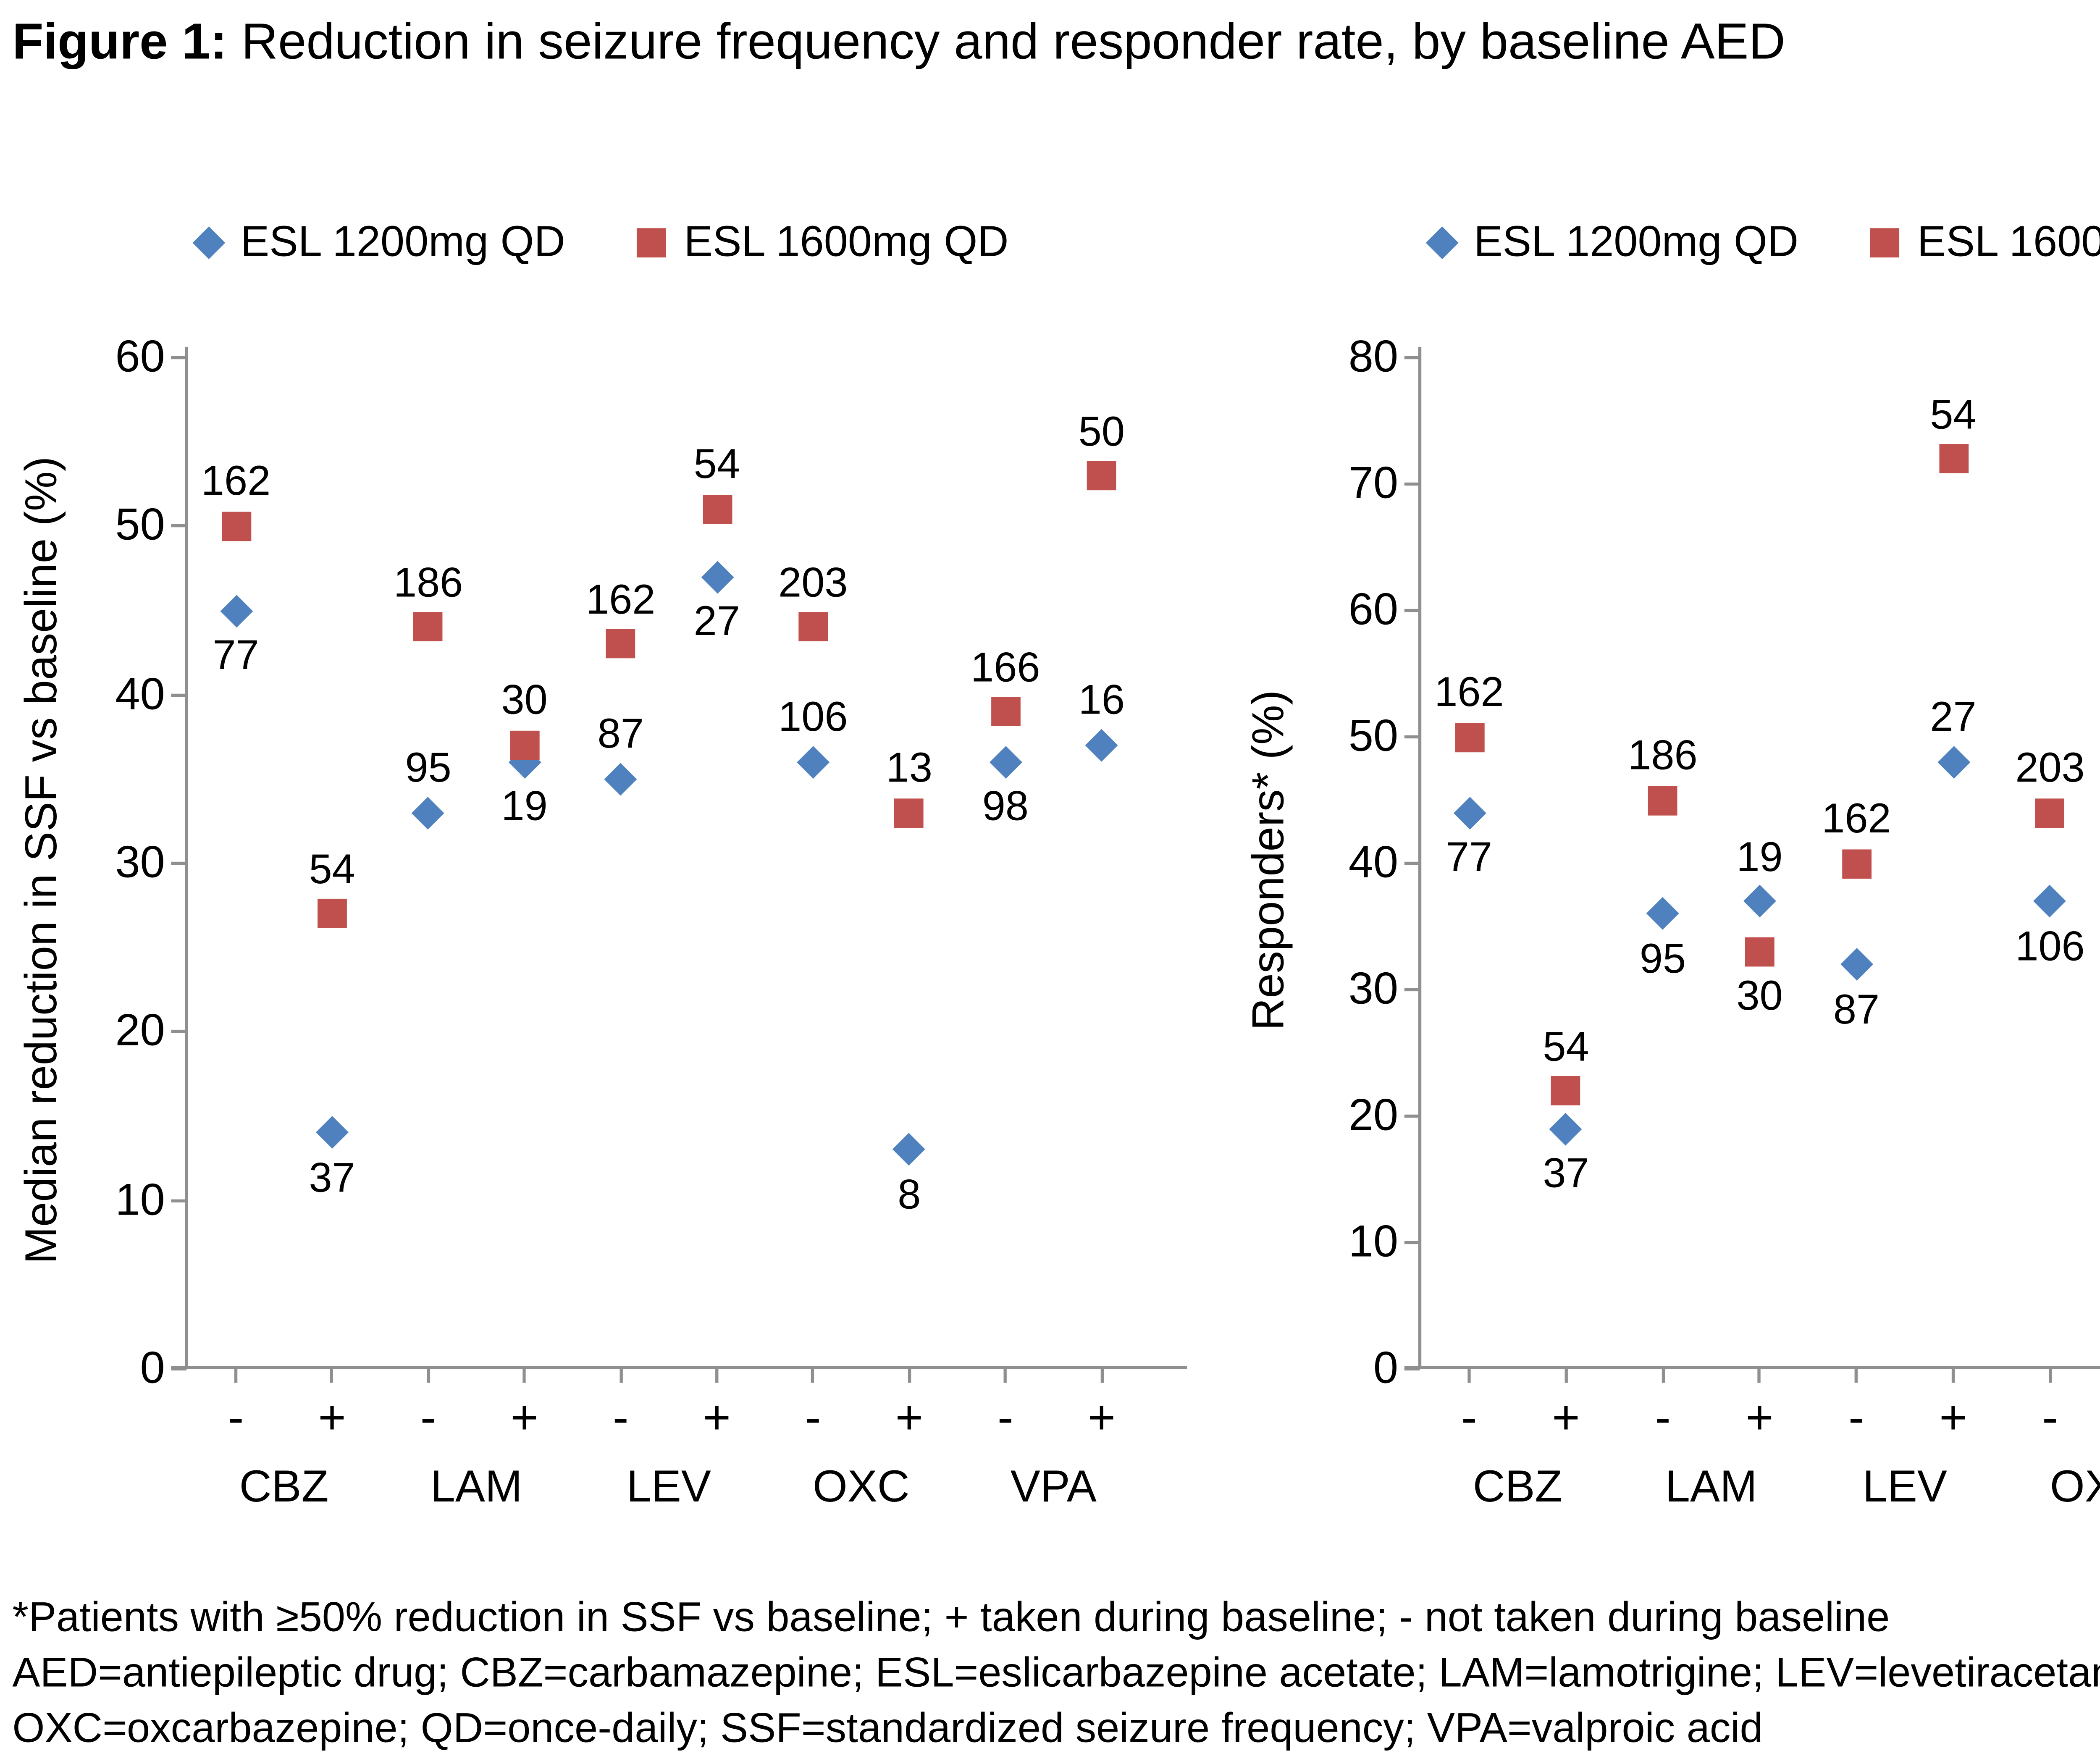 The width and height of the screenshot is (2100, 1756). What do you see at coordinates (1053, 1488) in the screenshot?
I see `x-category-label: VPA` at bounding box center [1053, 1488].